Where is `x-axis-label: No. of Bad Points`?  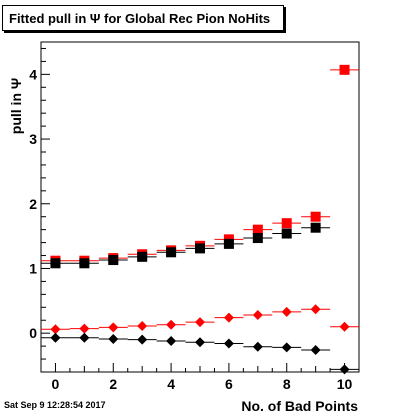
x-axis-label: No. of Bad Points is located at coordinates (299, 406).